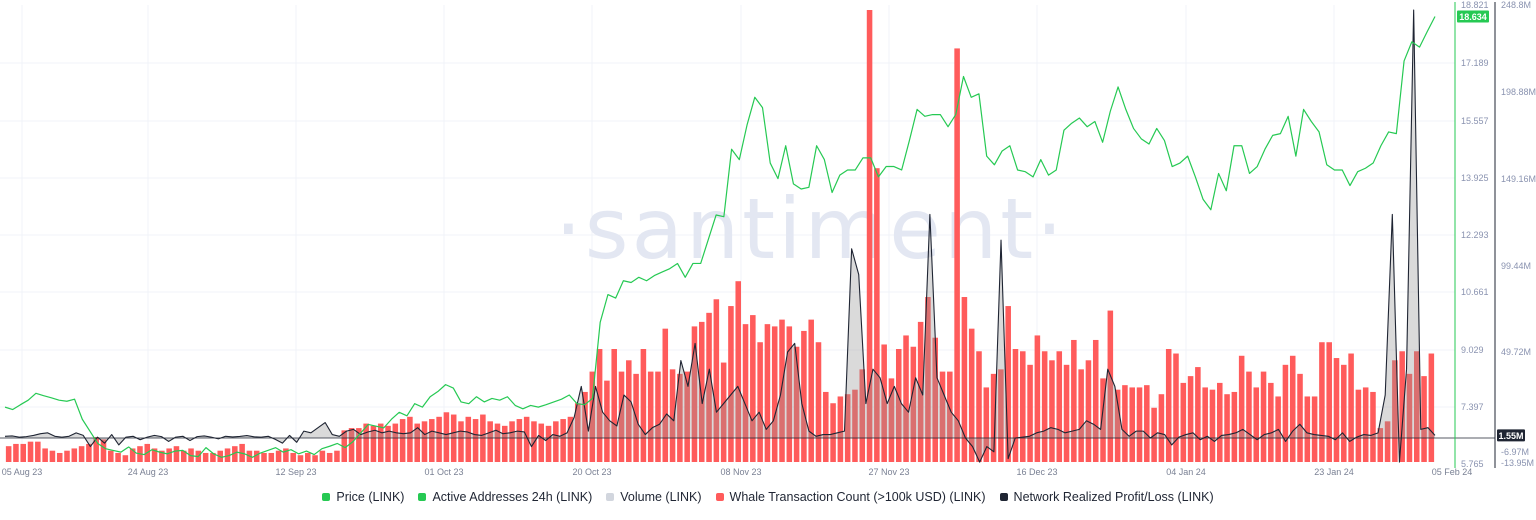 The image size is (1536, 520). What do you see at coordinates (1472, 350) in the screenshot?
I see `price-axis-tick-label: 9.029` at bounding box center [1472, 350].